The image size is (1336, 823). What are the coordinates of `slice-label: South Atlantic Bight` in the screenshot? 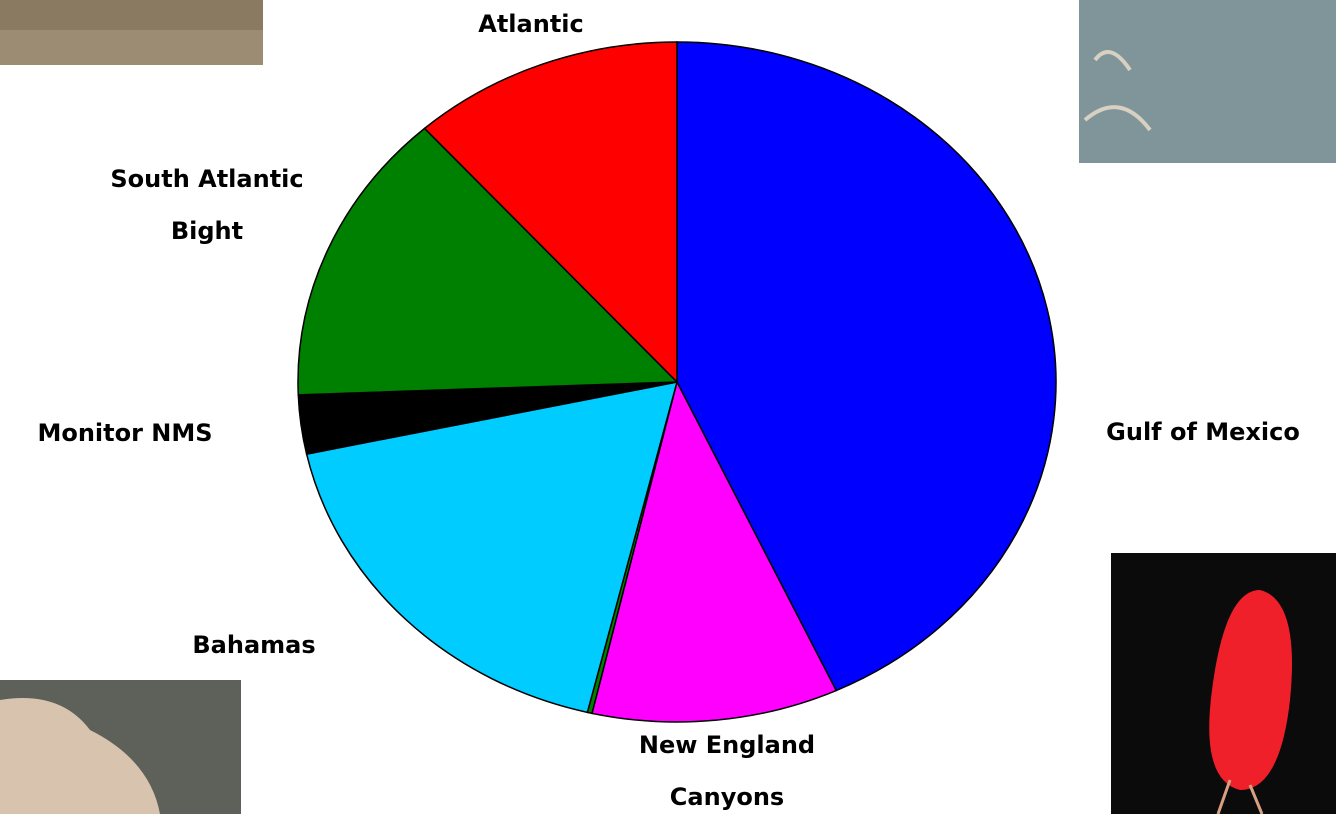 It's located at (207, 205).